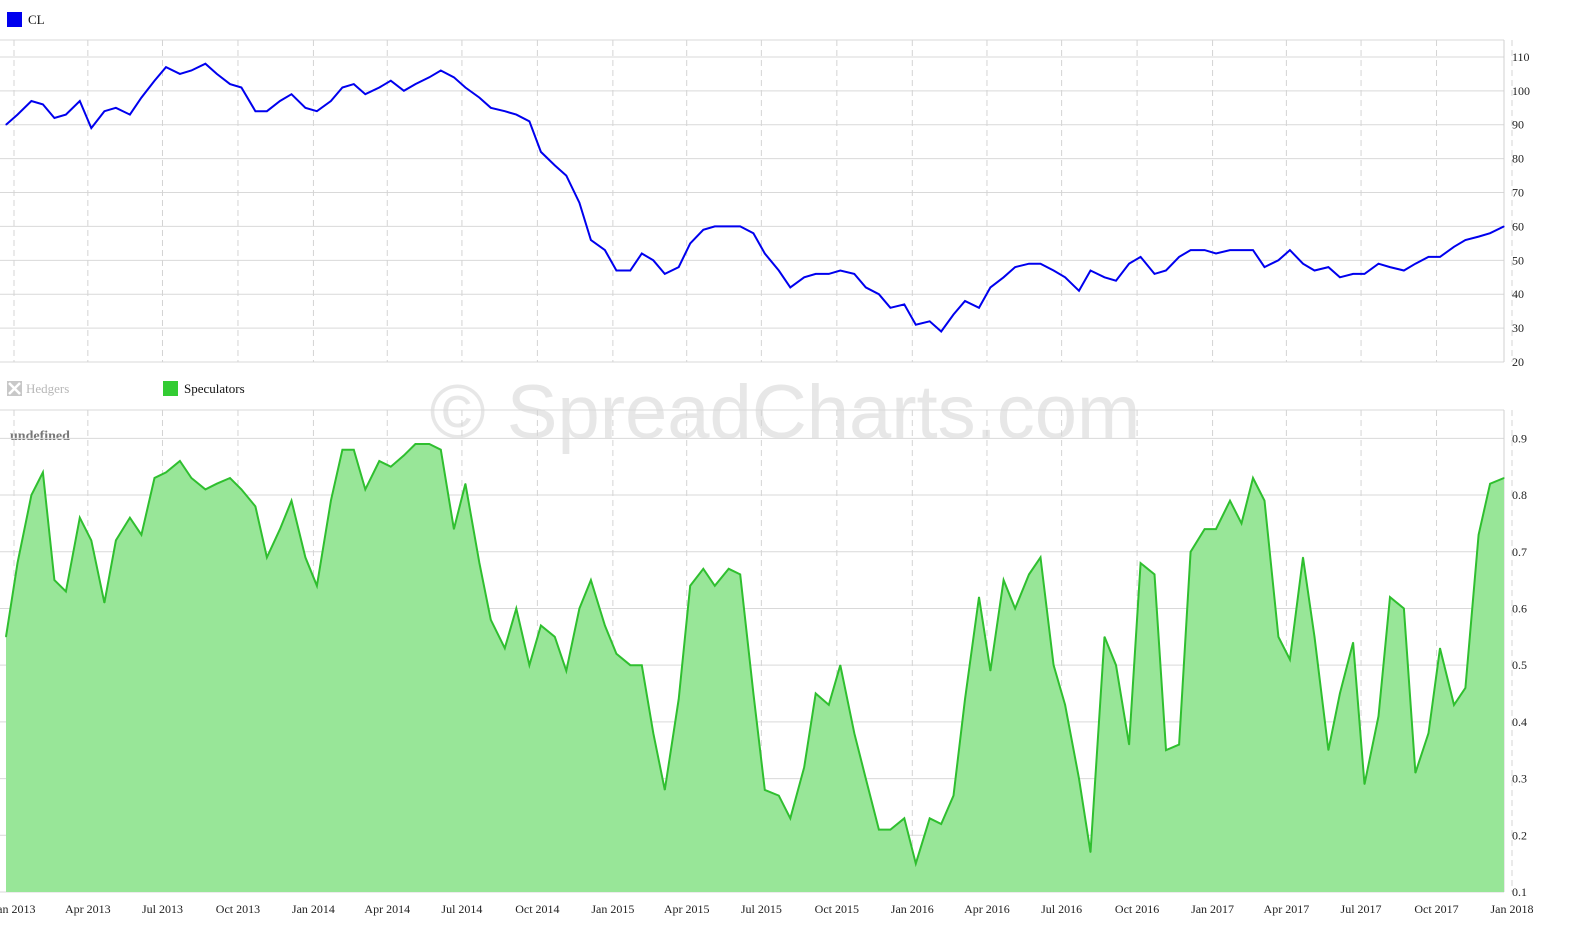  What do you see at coordinates (785, 412) in the screenshot?
I see `watermark-text: © SpreadCharts.com` at bounding box center [785, 412].